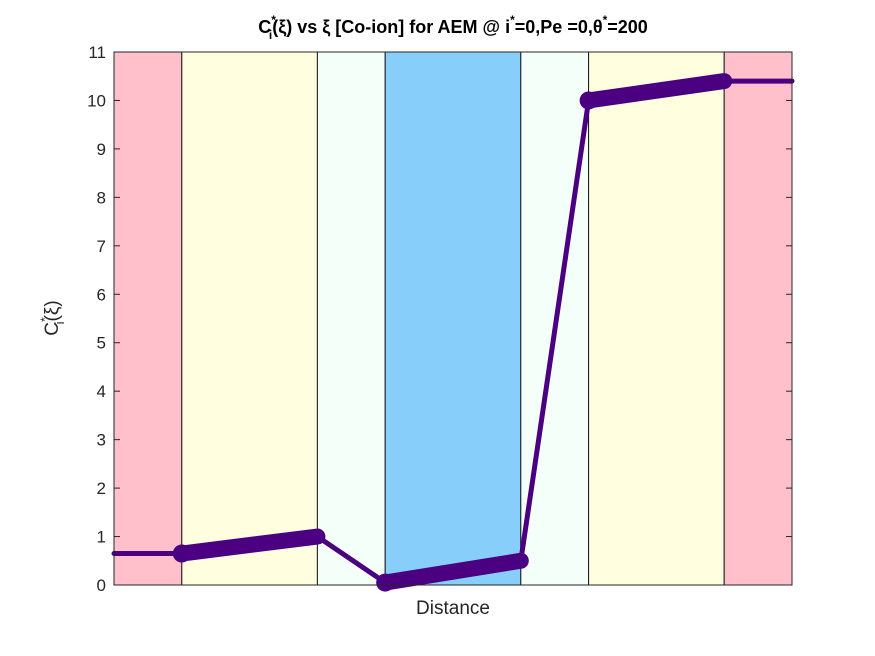 The height and width of the screenshot is (656, 875). Describe the element at coordinates (101, 440) in the screenshot. I see `y-tick-label-3: 3` at that location.